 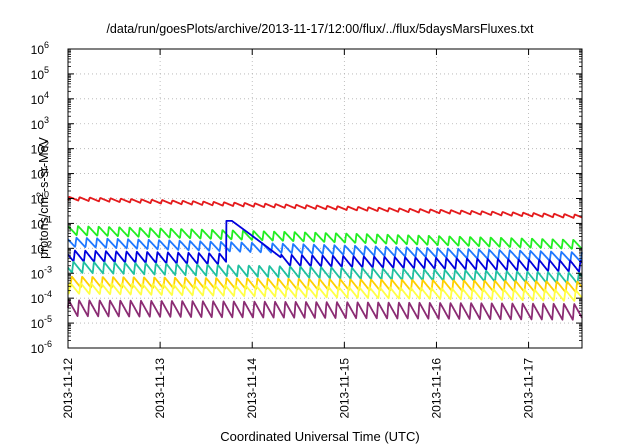 I want to click on x-tick-label: 2013-11-17, so click(x=529, y=388).